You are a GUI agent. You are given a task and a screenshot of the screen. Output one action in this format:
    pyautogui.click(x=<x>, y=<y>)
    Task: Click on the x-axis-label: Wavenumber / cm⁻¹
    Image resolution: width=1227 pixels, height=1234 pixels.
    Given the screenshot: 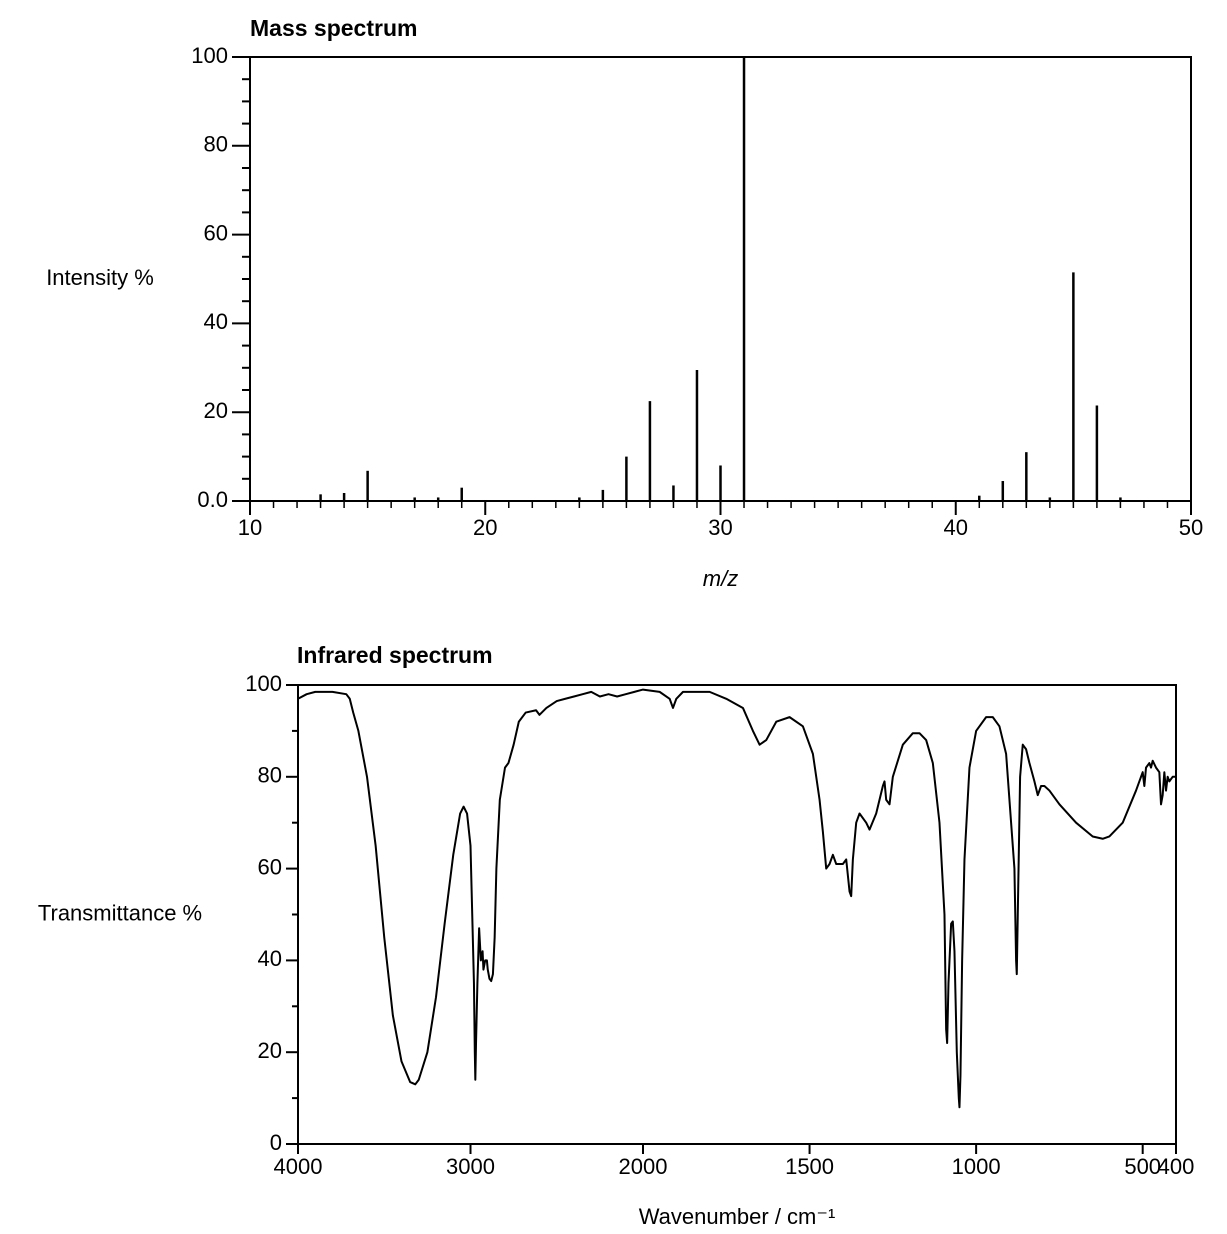 What is the action you would take?
    pyautogui.click(x=737, y=1216)
    